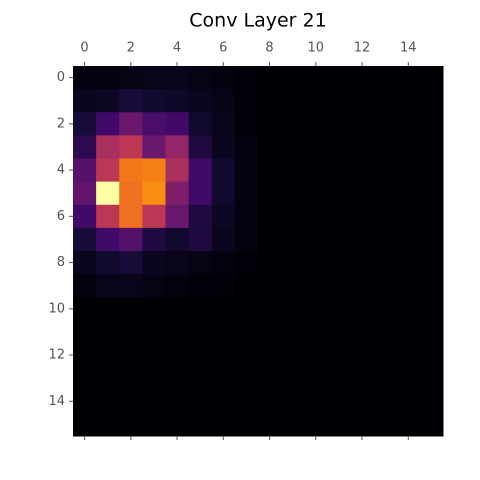  Describe the element at coordinates (131, 48) in the screenshot. I see `x-tick-label: 2` at that location.